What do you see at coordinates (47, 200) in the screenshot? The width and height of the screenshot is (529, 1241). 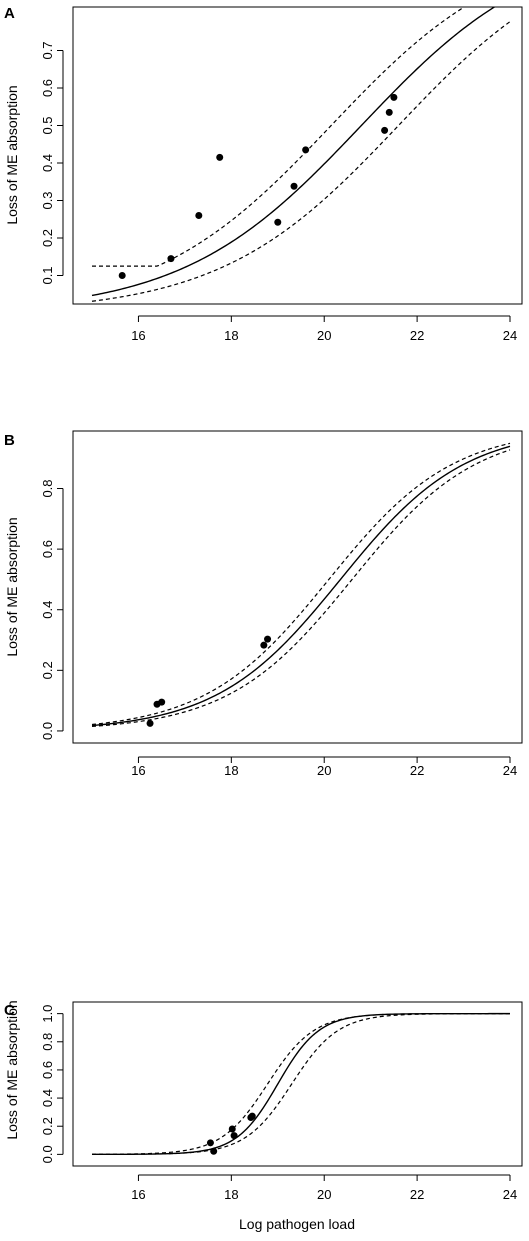 I see `y-tick-label: 0.3` at bounding box center [47, 200].